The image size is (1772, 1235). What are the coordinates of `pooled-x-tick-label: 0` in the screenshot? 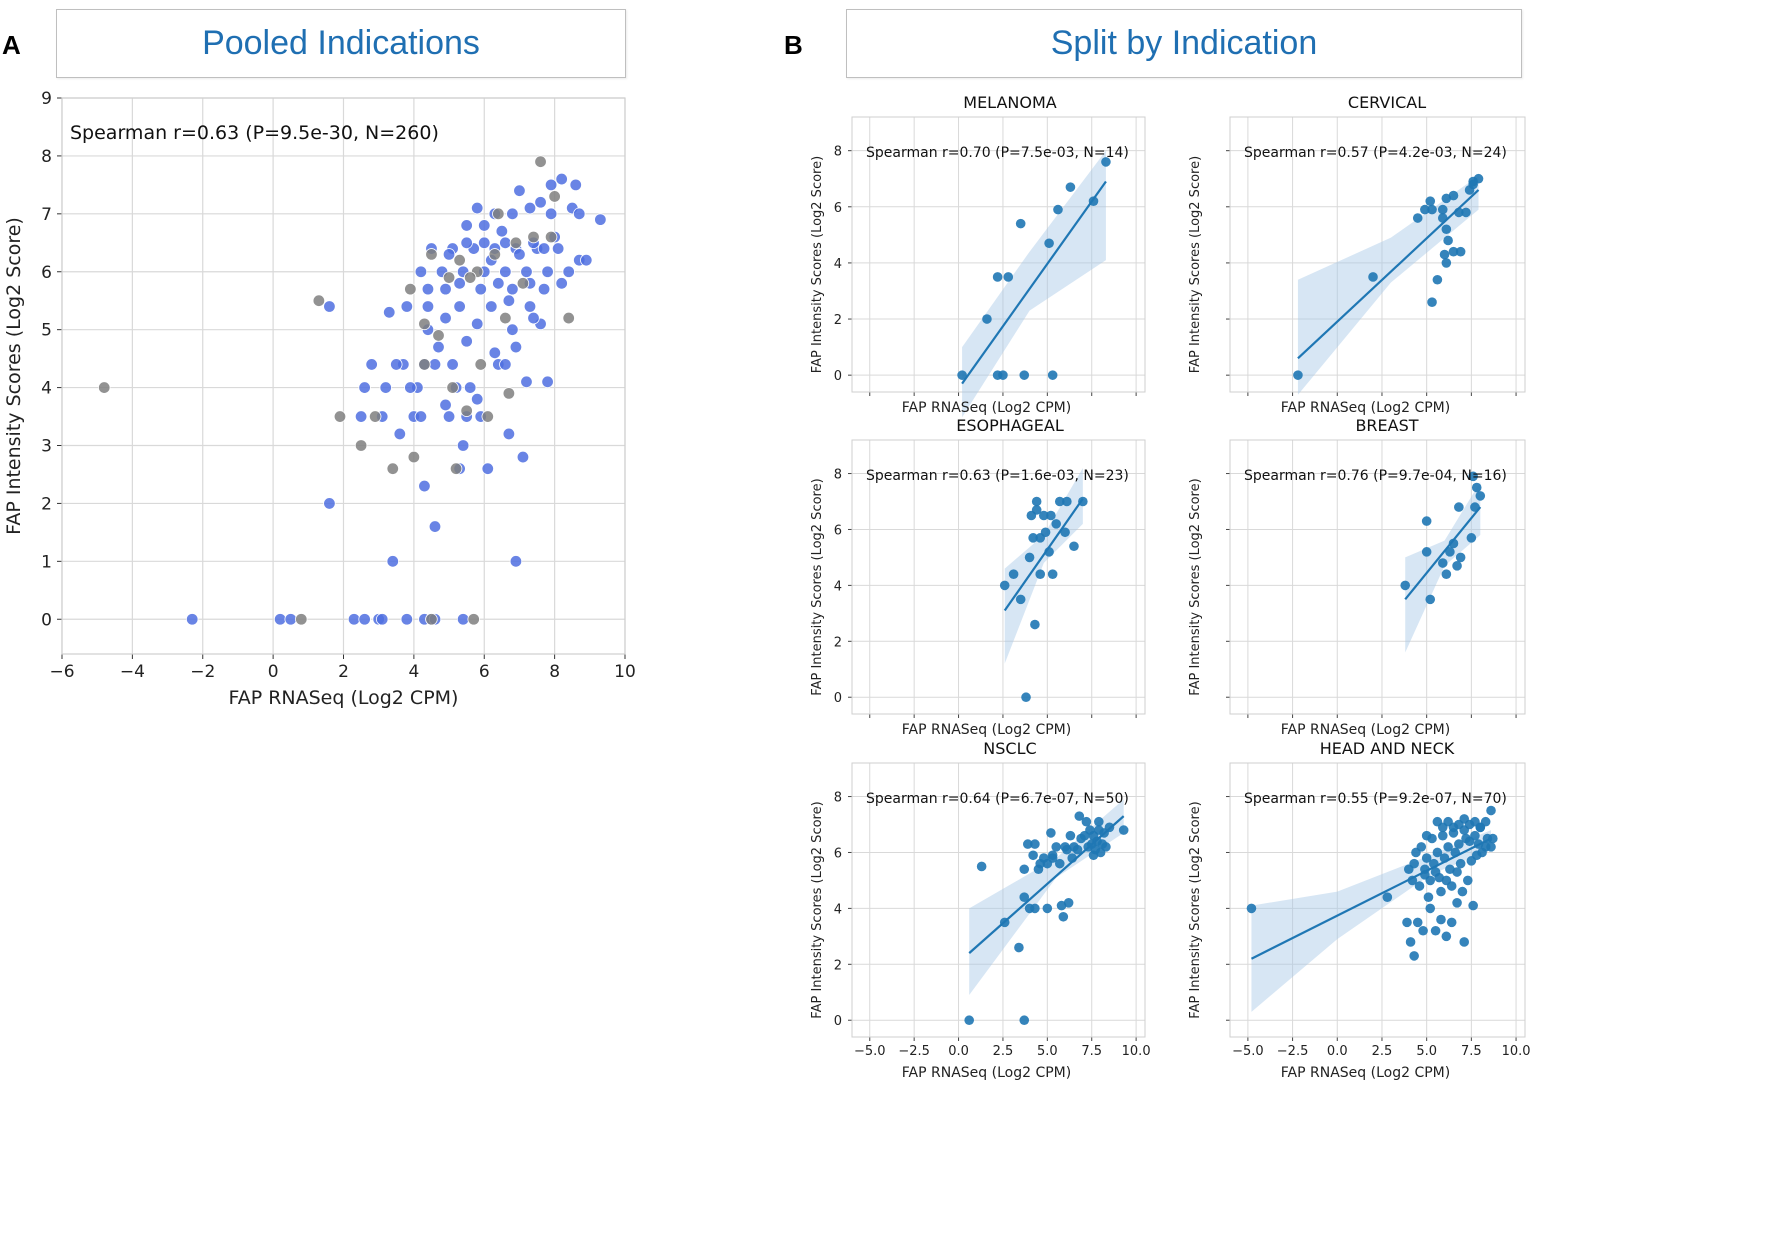 It's located at (273, 672).